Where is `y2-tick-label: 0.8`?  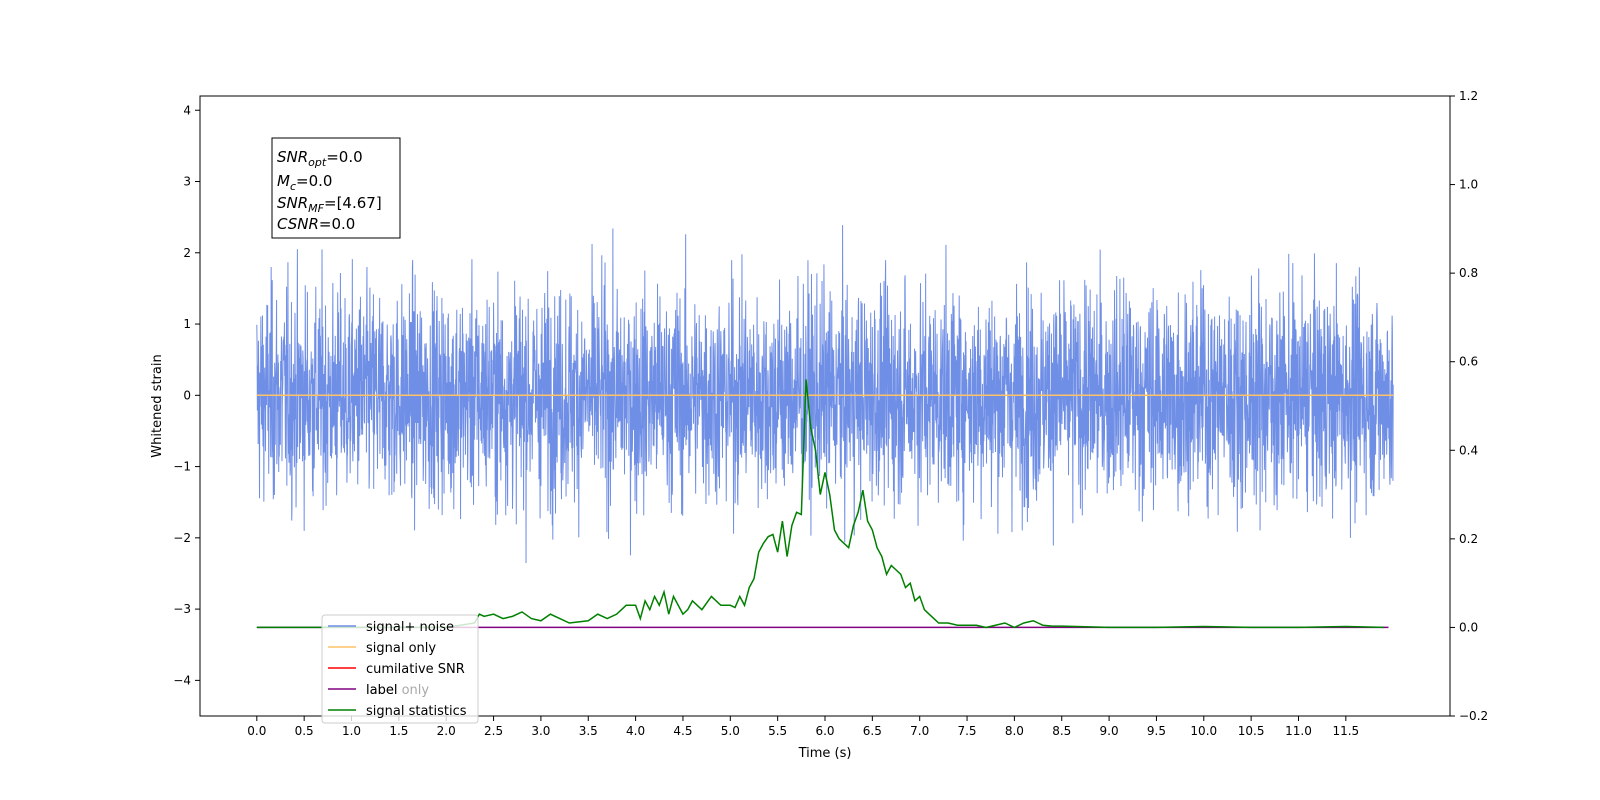
y2-tick-label: 0.8 is located at coordinates (1468, 273).